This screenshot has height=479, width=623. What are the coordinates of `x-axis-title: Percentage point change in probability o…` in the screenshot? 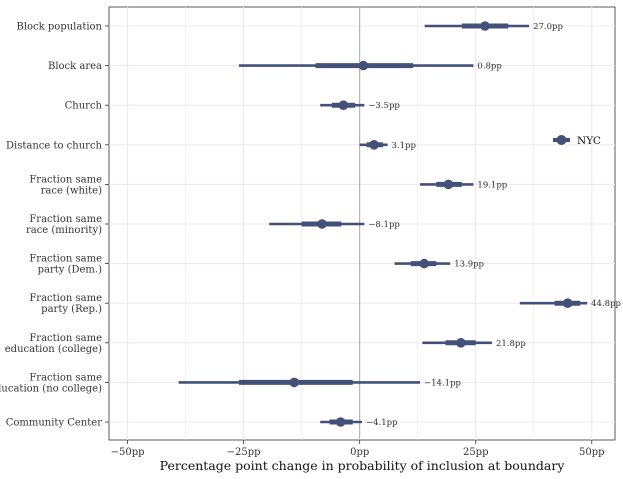 It's located at (363, 465).